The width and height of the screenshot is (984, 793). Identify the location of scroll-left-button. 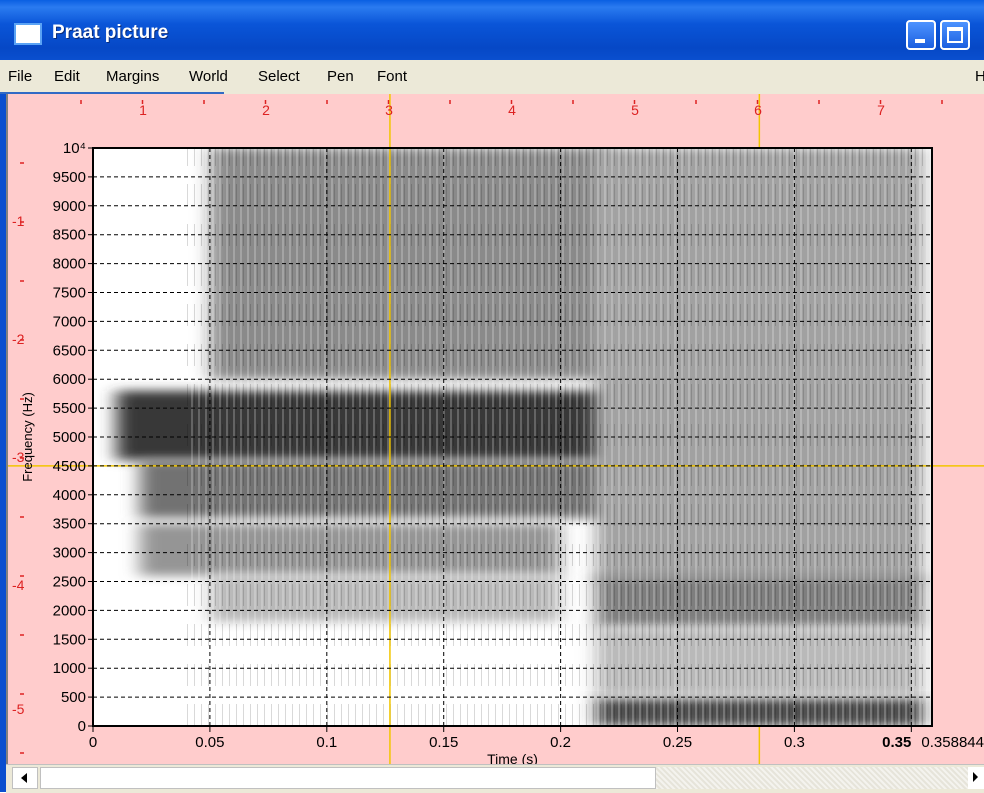
(25, 778).